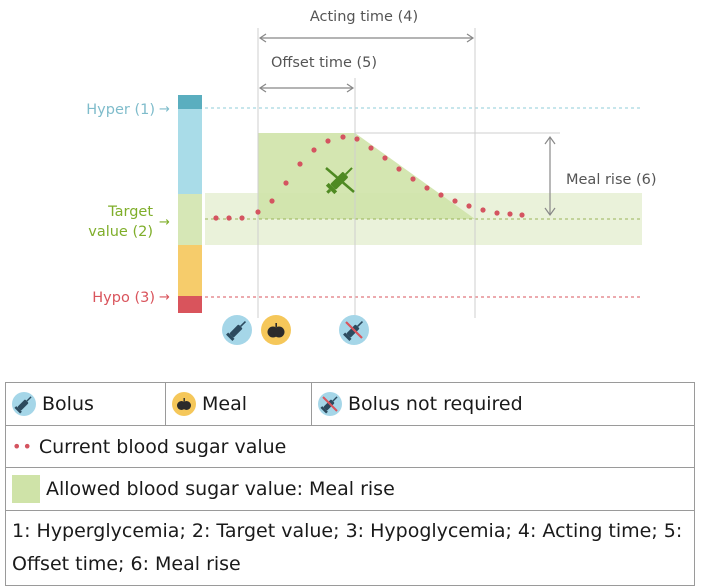 This screenshot has width=704, height=586. I want to click on bolus-not-required-icon, so click(354, 330).